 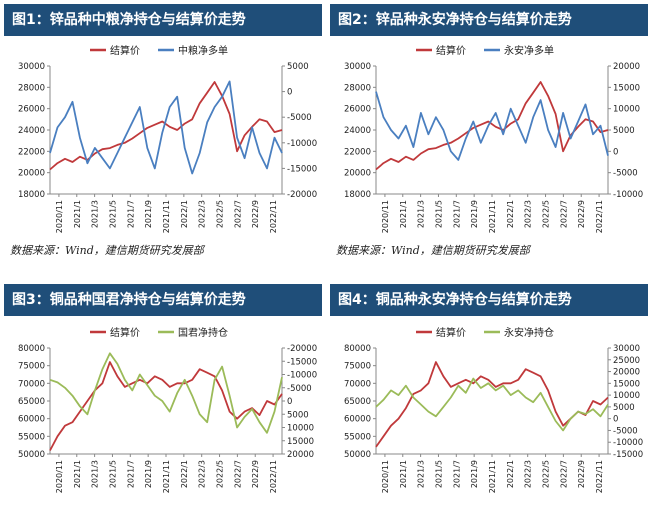 I want to click on chart-title-3: 图3：铜品种国君净持仓与结算价走势, so click(x=163, y=300).